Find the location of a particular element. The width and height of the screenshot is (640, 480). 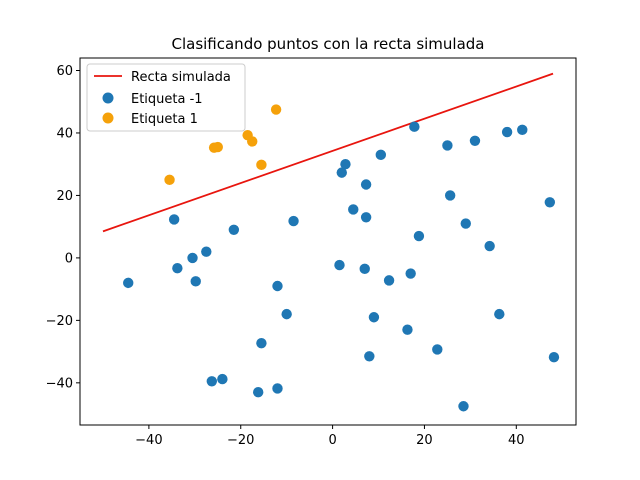

x-tick-label: 20 is located at coordinates (424, 440).